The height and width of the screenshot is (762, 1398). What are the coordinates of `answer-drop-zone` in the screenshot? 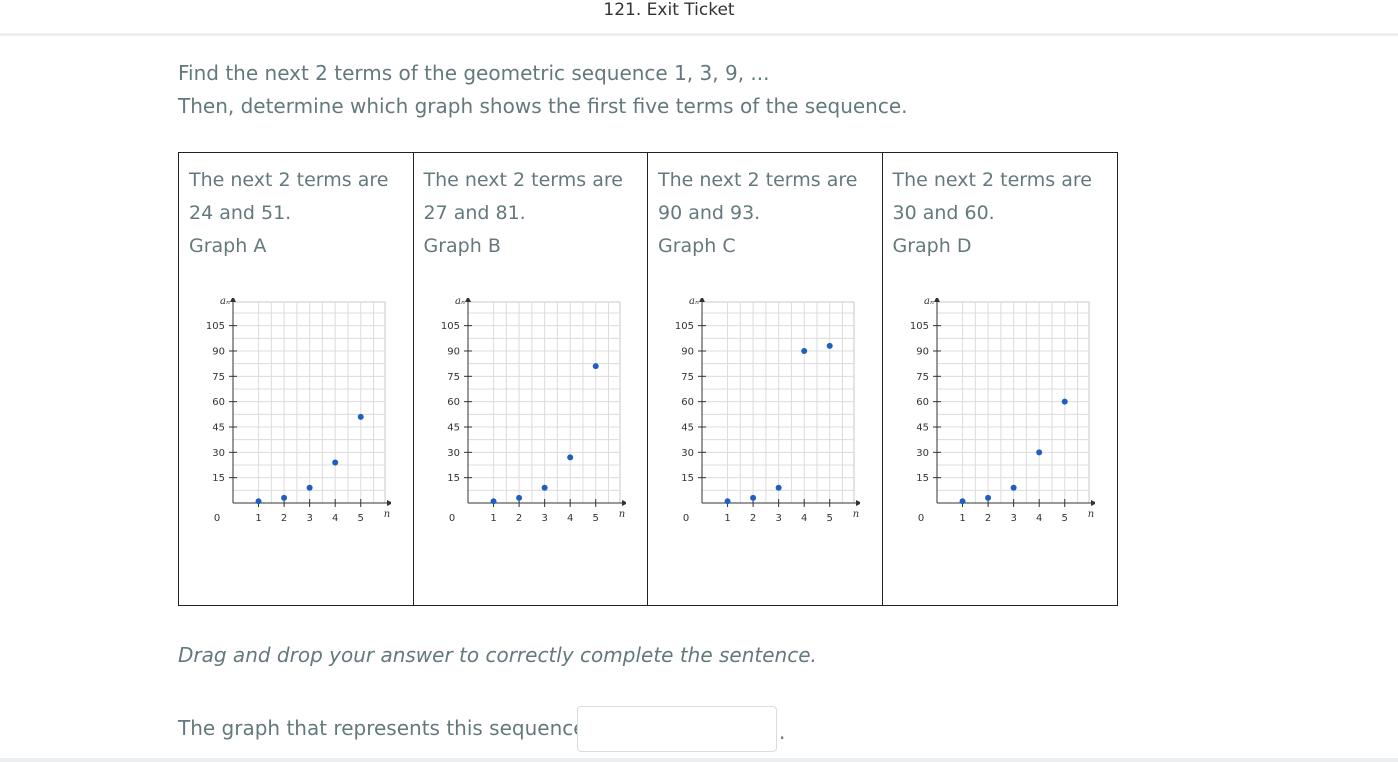 It's located at (677, 729).